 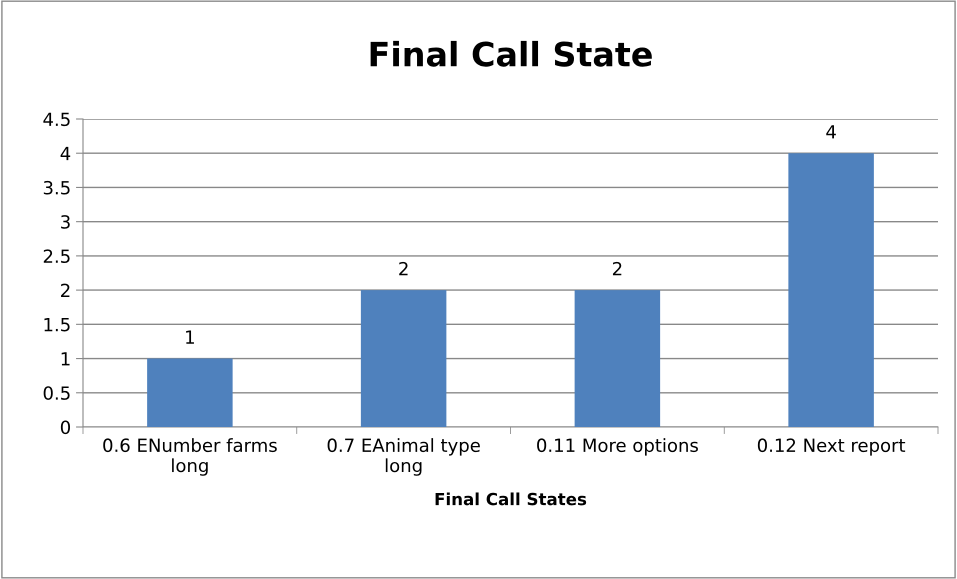 I want to click on x-tick-label: 0.11 More options, so click(x=617, y=447).